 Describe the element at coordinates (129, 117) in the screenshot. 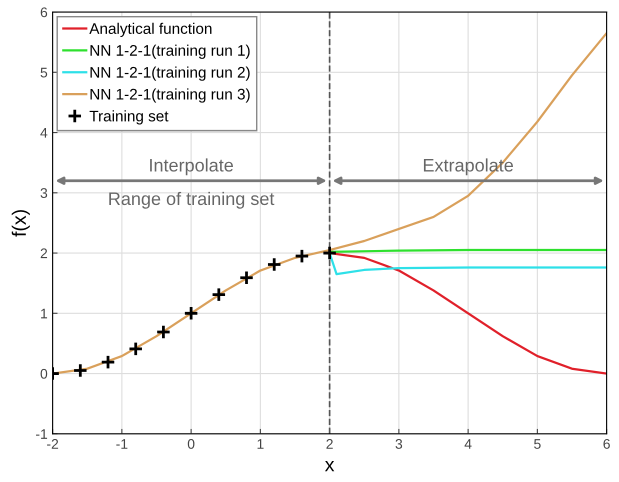

I see `legend-label: Training set` at that location.